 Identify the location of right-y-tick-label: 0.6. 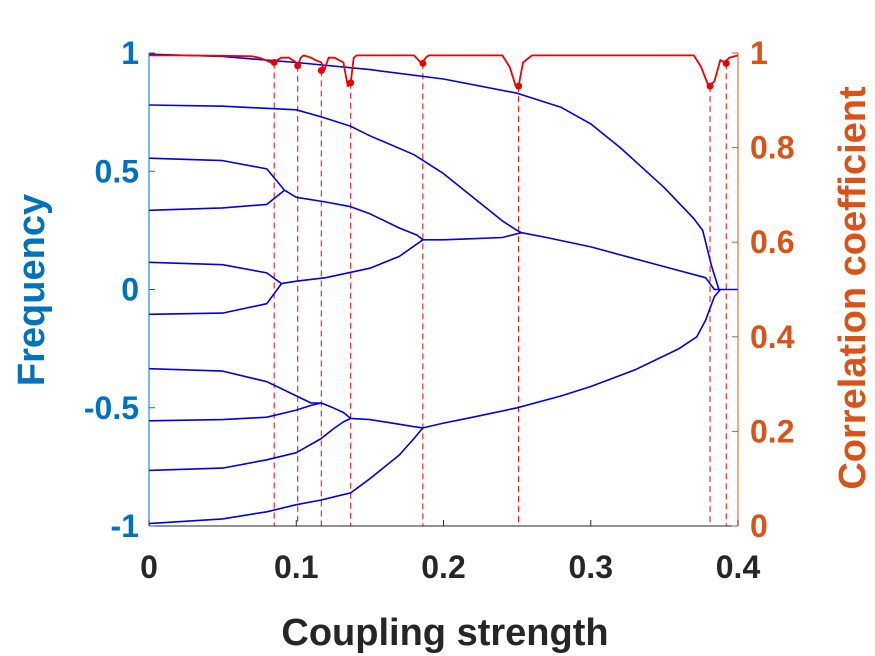
(772, 242).